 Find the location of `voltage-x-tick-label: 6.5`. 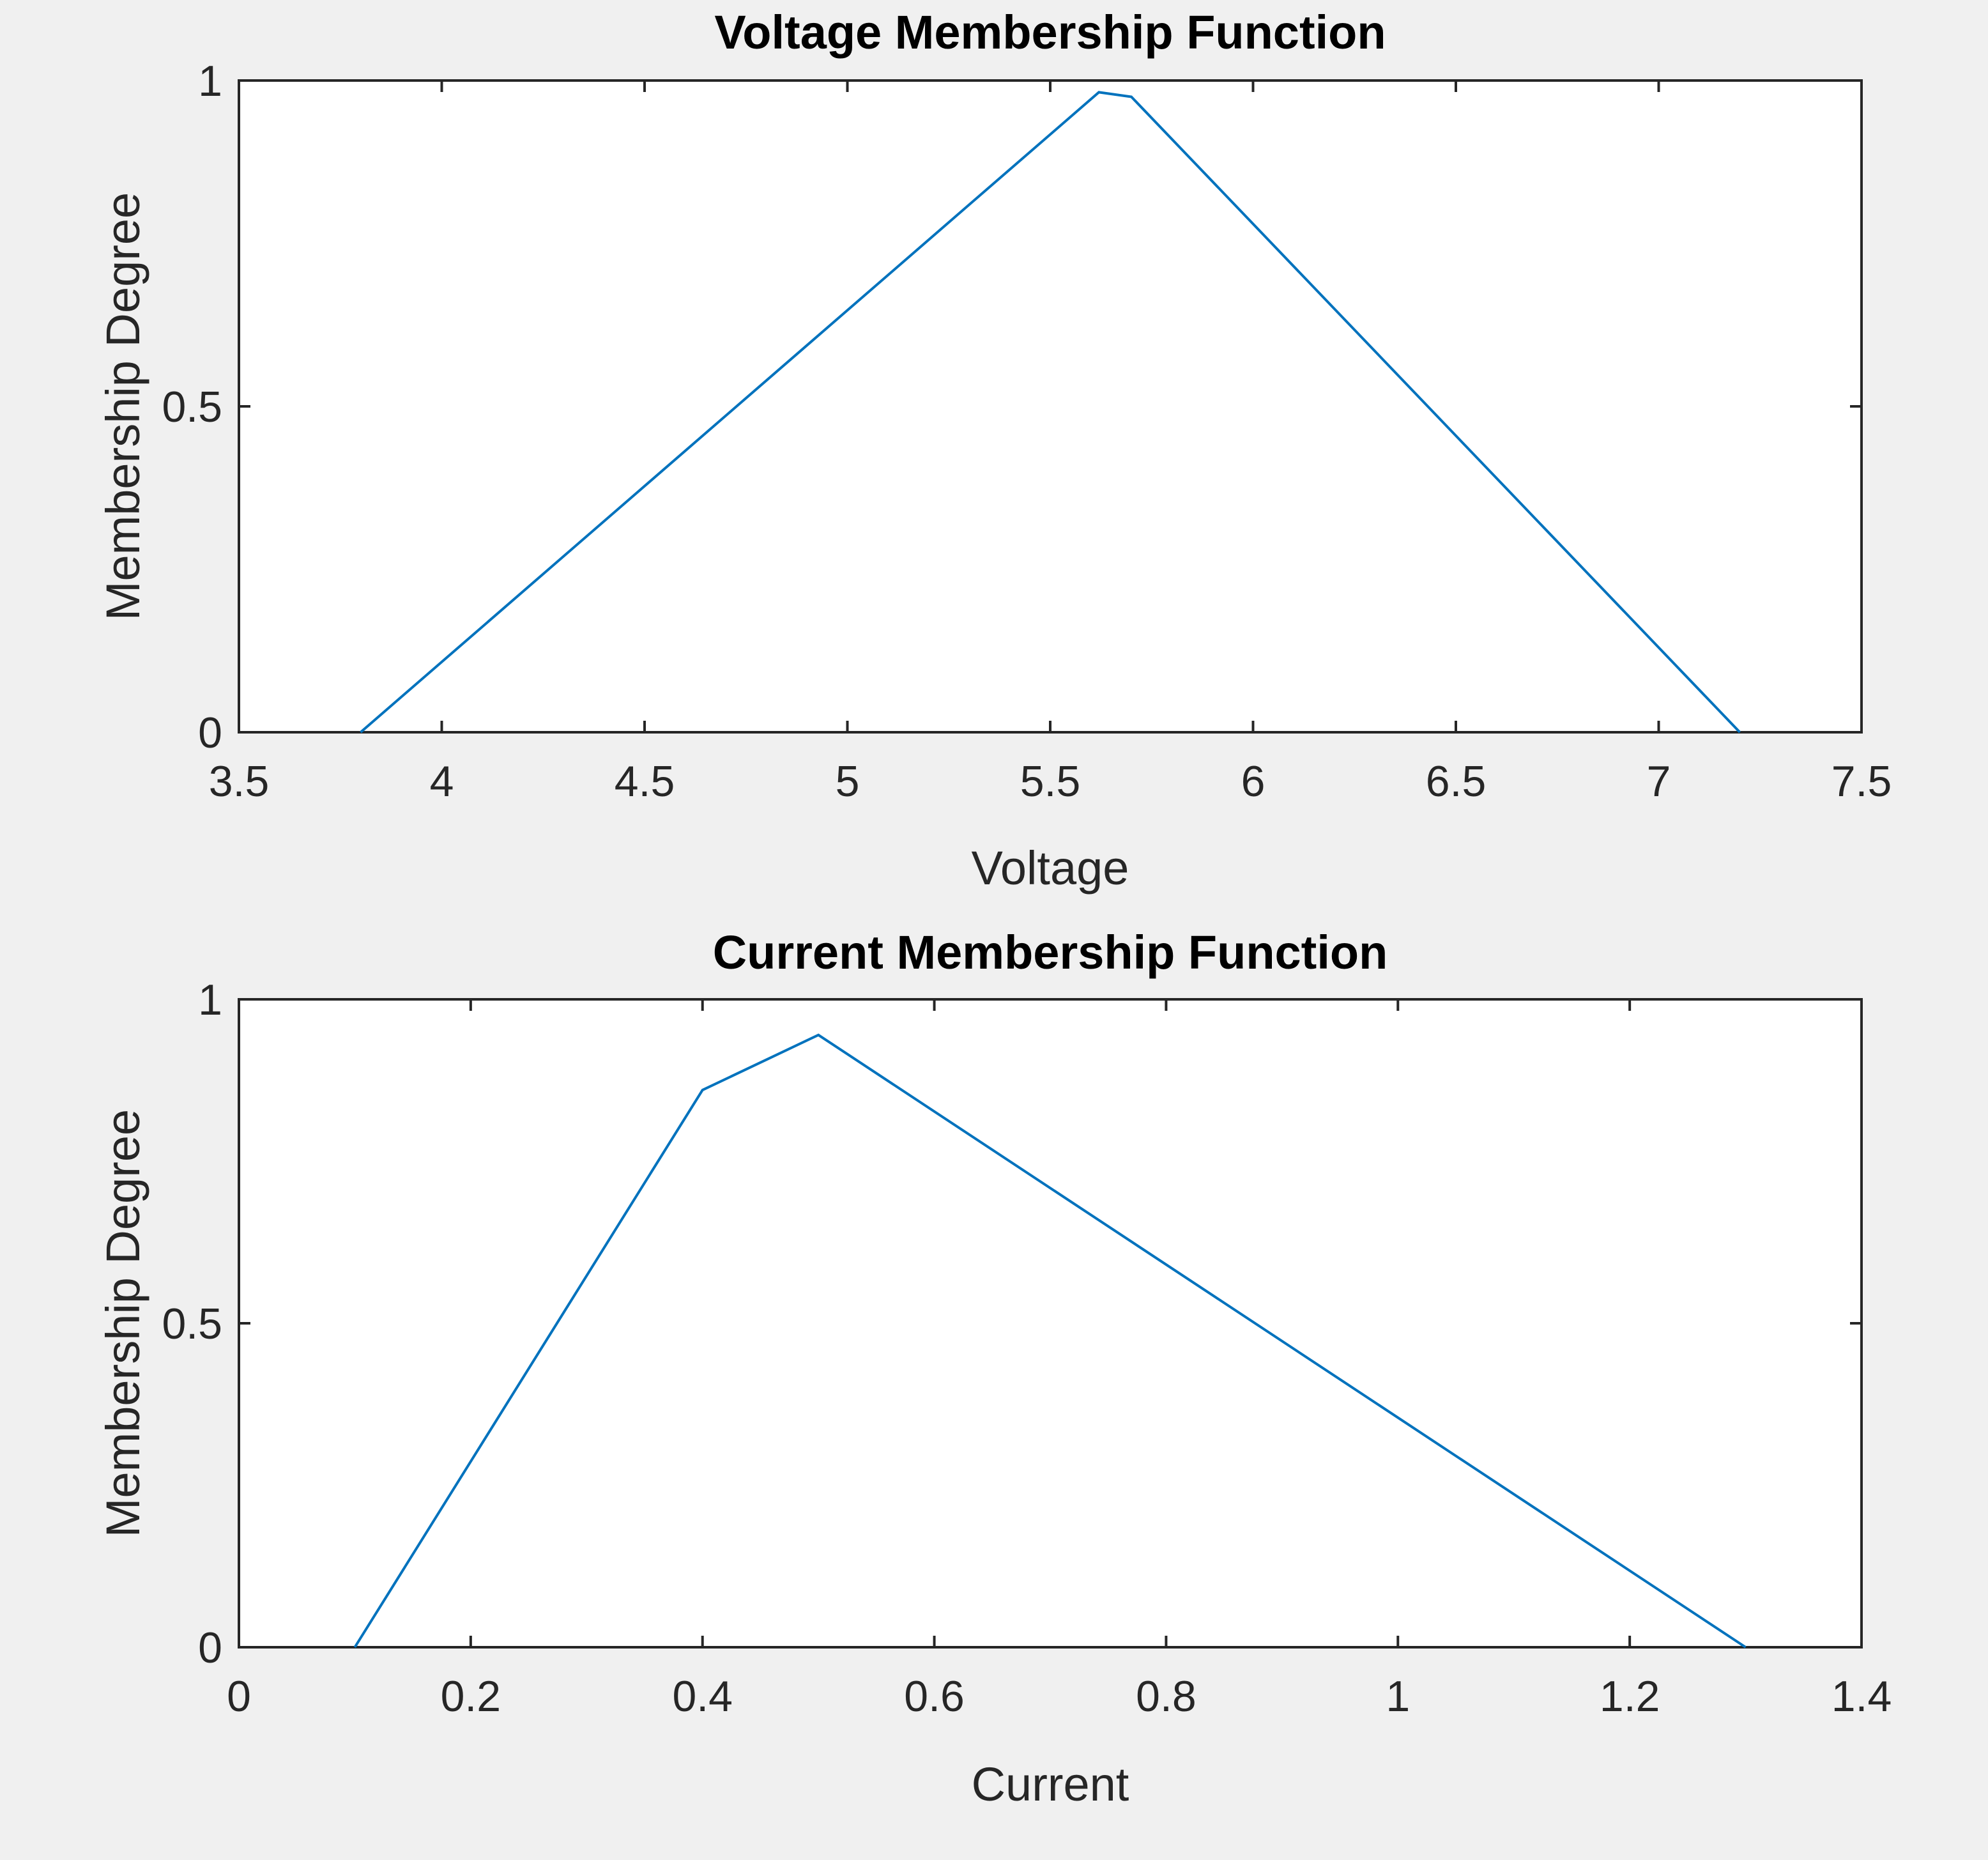

voltage-x-tick-label: 6.5 is located at coordinates (1456, 781).